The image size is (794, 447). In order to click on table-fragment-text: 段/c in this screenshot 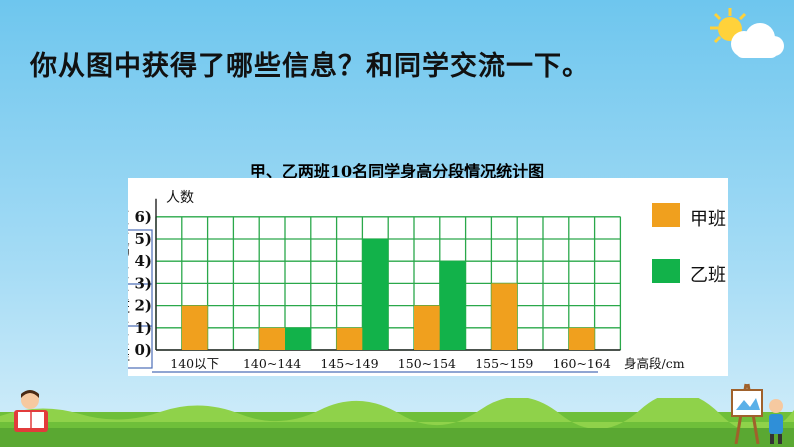, I will do `click(128, 272)`.